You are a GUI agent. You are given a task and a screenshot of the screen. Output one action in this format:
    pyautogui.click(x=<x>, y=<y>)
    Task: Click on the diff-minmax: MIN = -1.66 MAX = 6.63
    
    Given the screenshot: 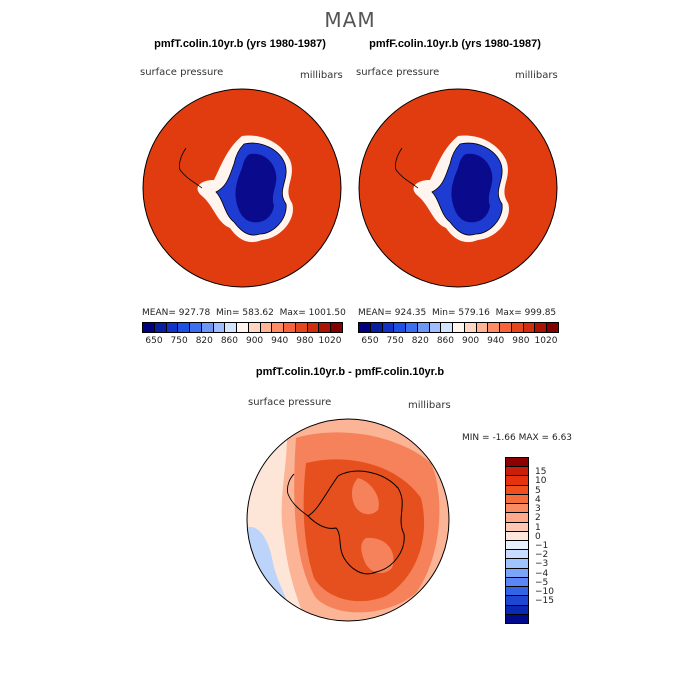 What is the action you would take?
    pyautogui.click(x=517, y=438)
    